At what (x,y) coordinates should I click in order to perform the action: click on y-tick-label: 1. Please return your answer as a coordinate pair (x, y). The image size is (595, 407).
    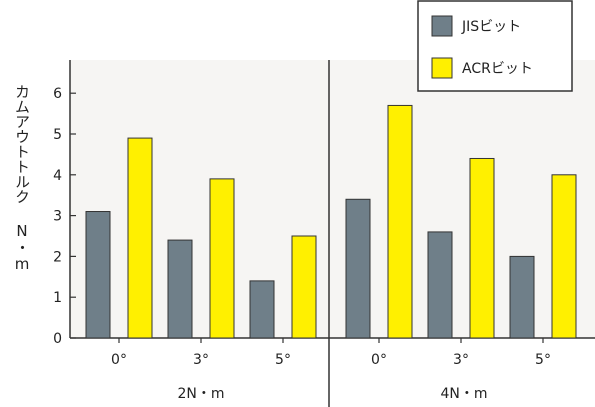
    Looking at the image, I should click on (57, 298).